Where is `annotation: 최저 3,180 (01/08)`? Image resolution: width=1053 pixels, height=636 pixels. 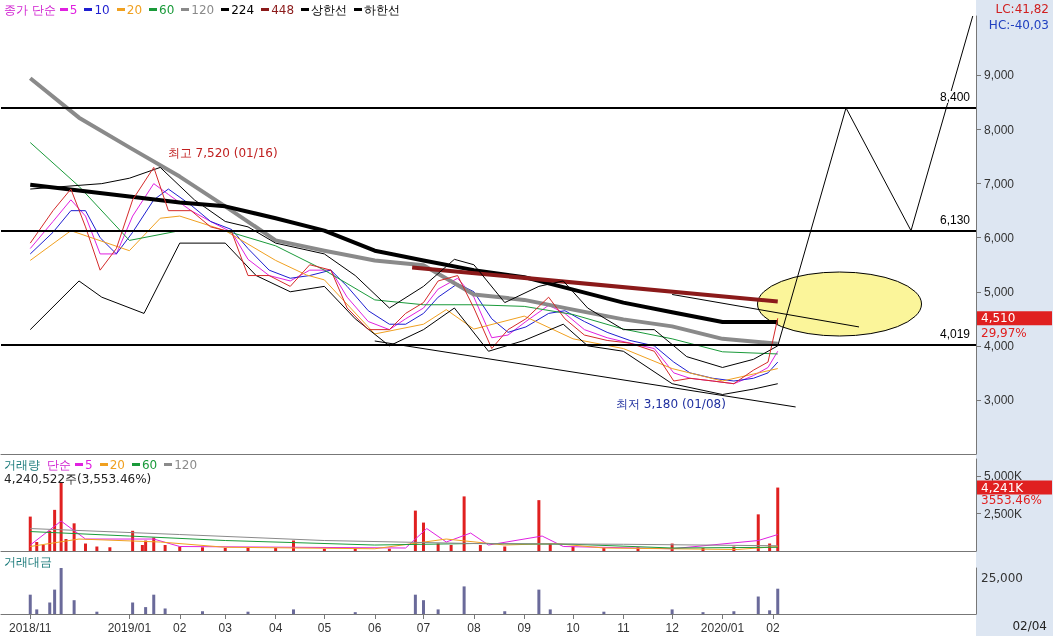 annotation: 최저 3,180 (01/08) is located at coordinates (670, 403).